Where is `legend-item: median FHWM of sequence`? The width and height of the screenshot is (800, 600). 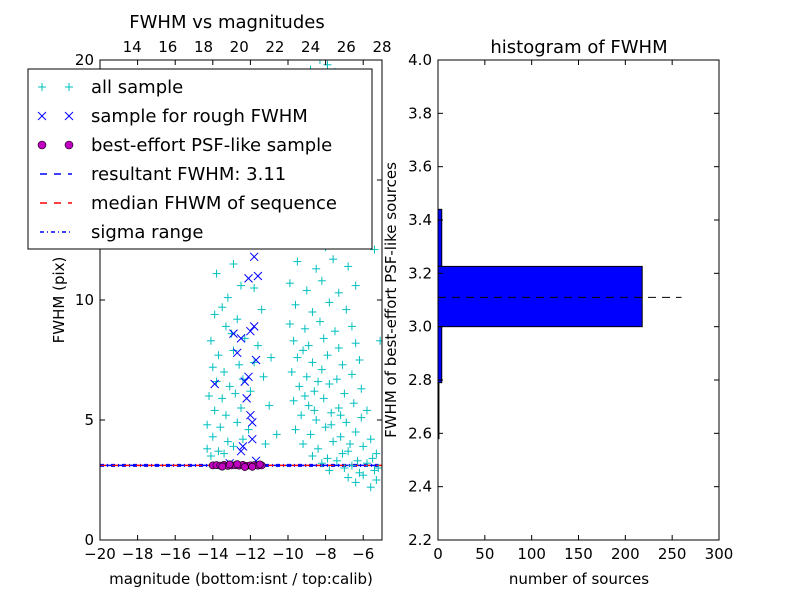 legend-item: median FHWM of sequence is located at coordinates (188, 203).